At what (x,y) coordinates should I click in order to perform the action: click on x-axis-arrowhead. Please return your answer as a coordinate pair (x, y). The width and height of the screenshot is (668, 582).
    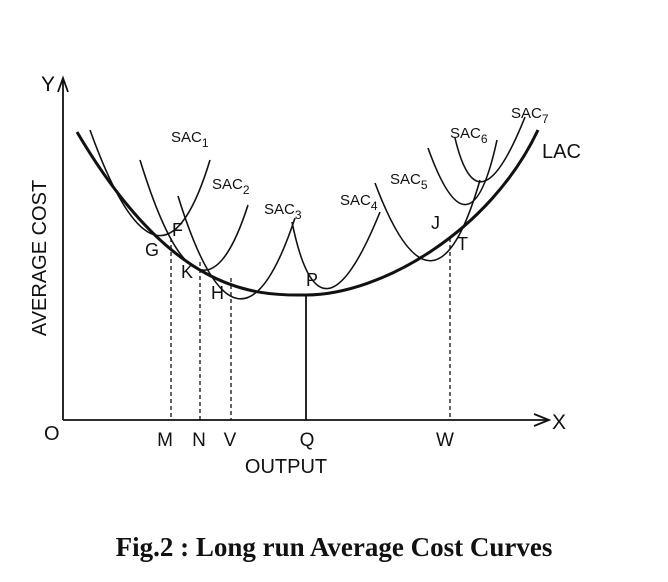
    Looking at the image, I should click on (542, 420).